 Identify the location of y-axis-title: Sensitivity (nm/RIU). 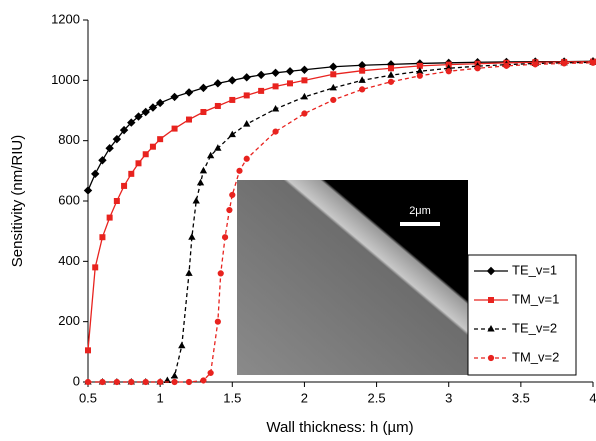
(17, 201).